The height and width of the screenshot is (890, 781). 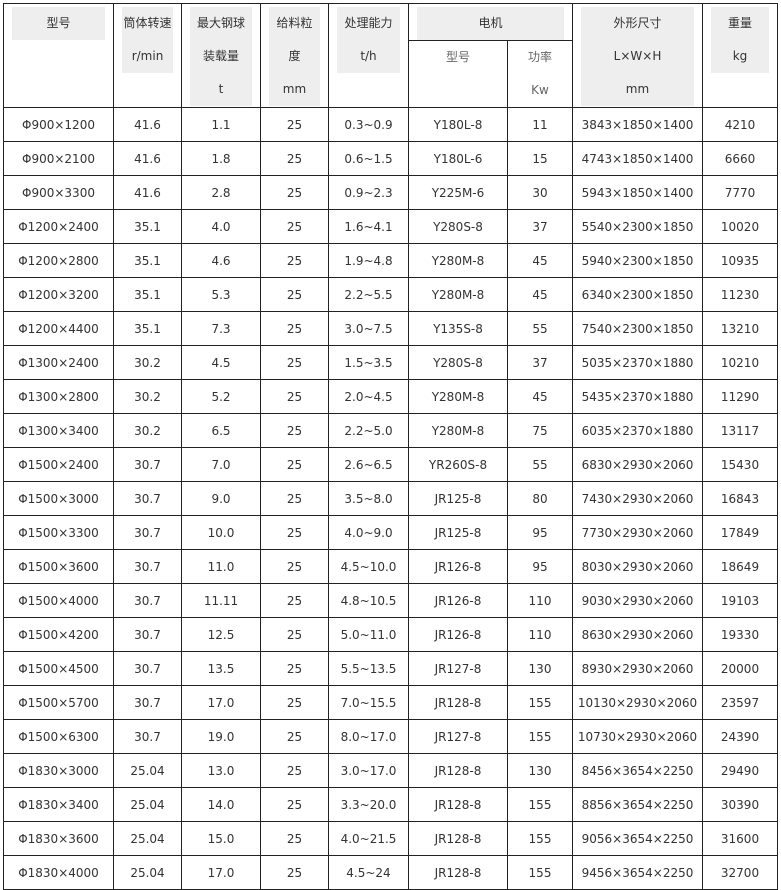 I want to click on cell-dimensions: 4743×1850×1400, so click(x=637, y=158).